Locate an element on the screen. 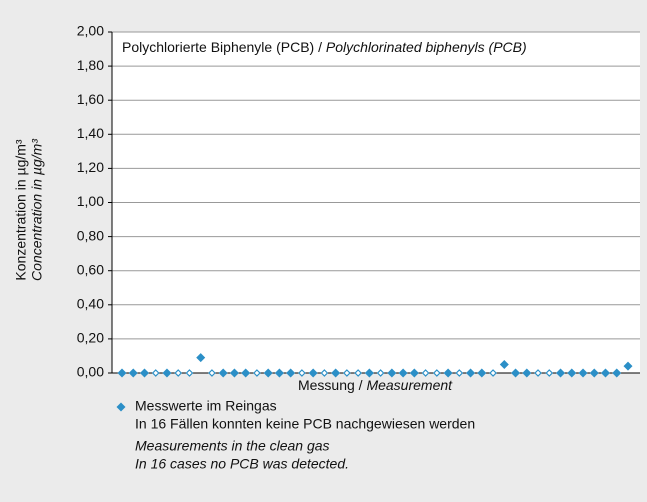 This screenshot has height=502, width=647. title-en: Polychlorinated biphenyls (PCB) is located at coordinates (426, 47).